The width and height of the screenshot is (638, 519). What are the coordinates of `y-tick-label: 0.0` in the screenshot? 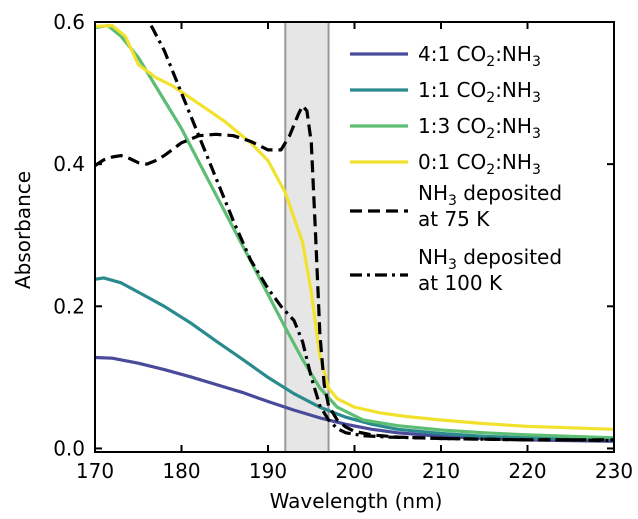 It's located at (69, 448).